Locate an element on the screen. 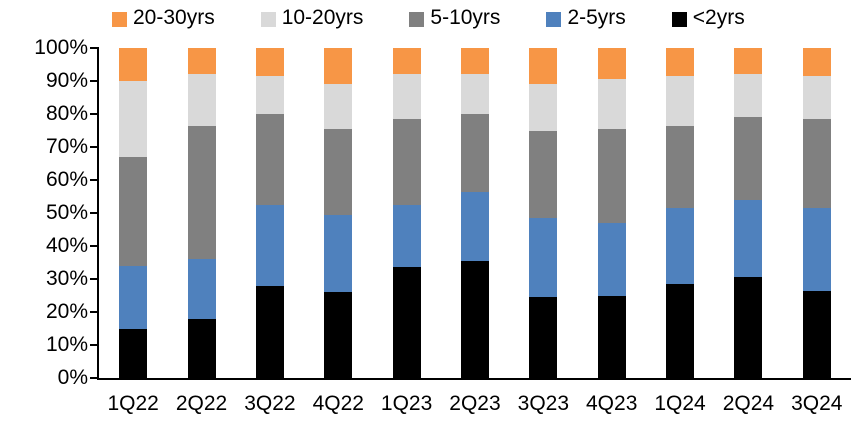  bar-1q24 is located at coordinates (680, 213).